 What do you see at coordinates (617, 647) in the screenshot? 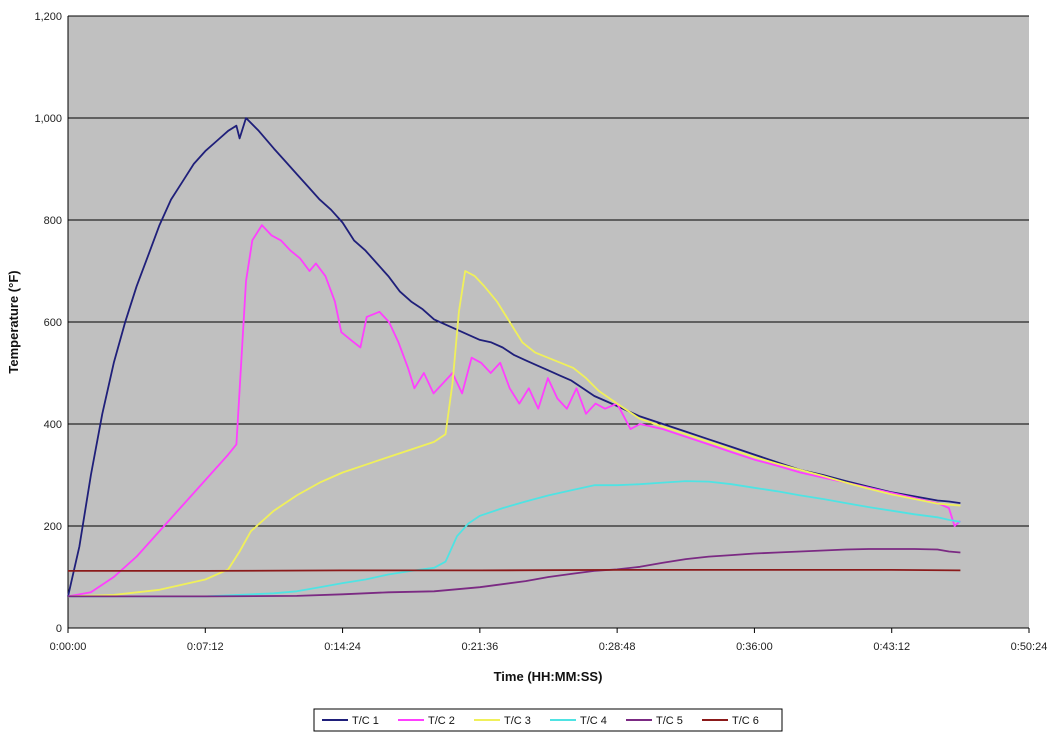
I see `x-tick-label: 0:28:48` at bounding box center [617, 647].